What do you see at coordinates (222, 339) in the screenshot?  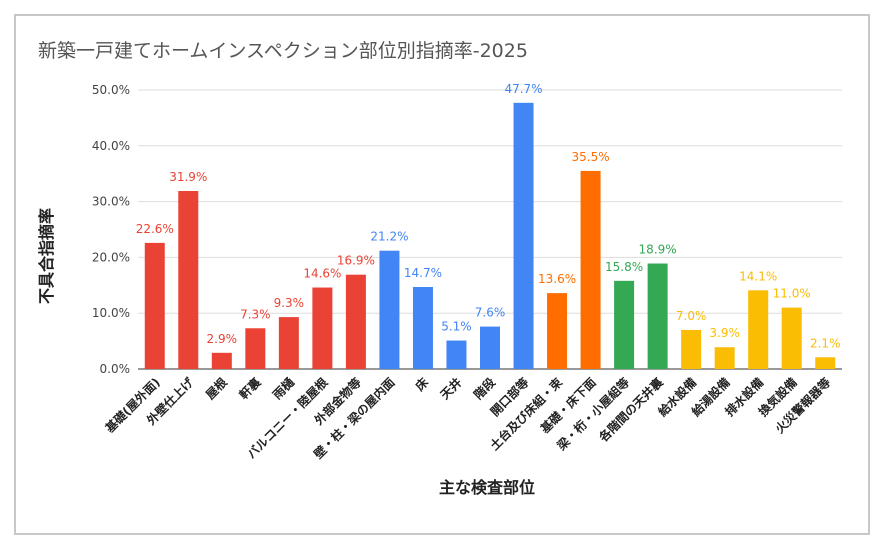 I see `data-label: 2.9%` at bounding box center [222, 339].